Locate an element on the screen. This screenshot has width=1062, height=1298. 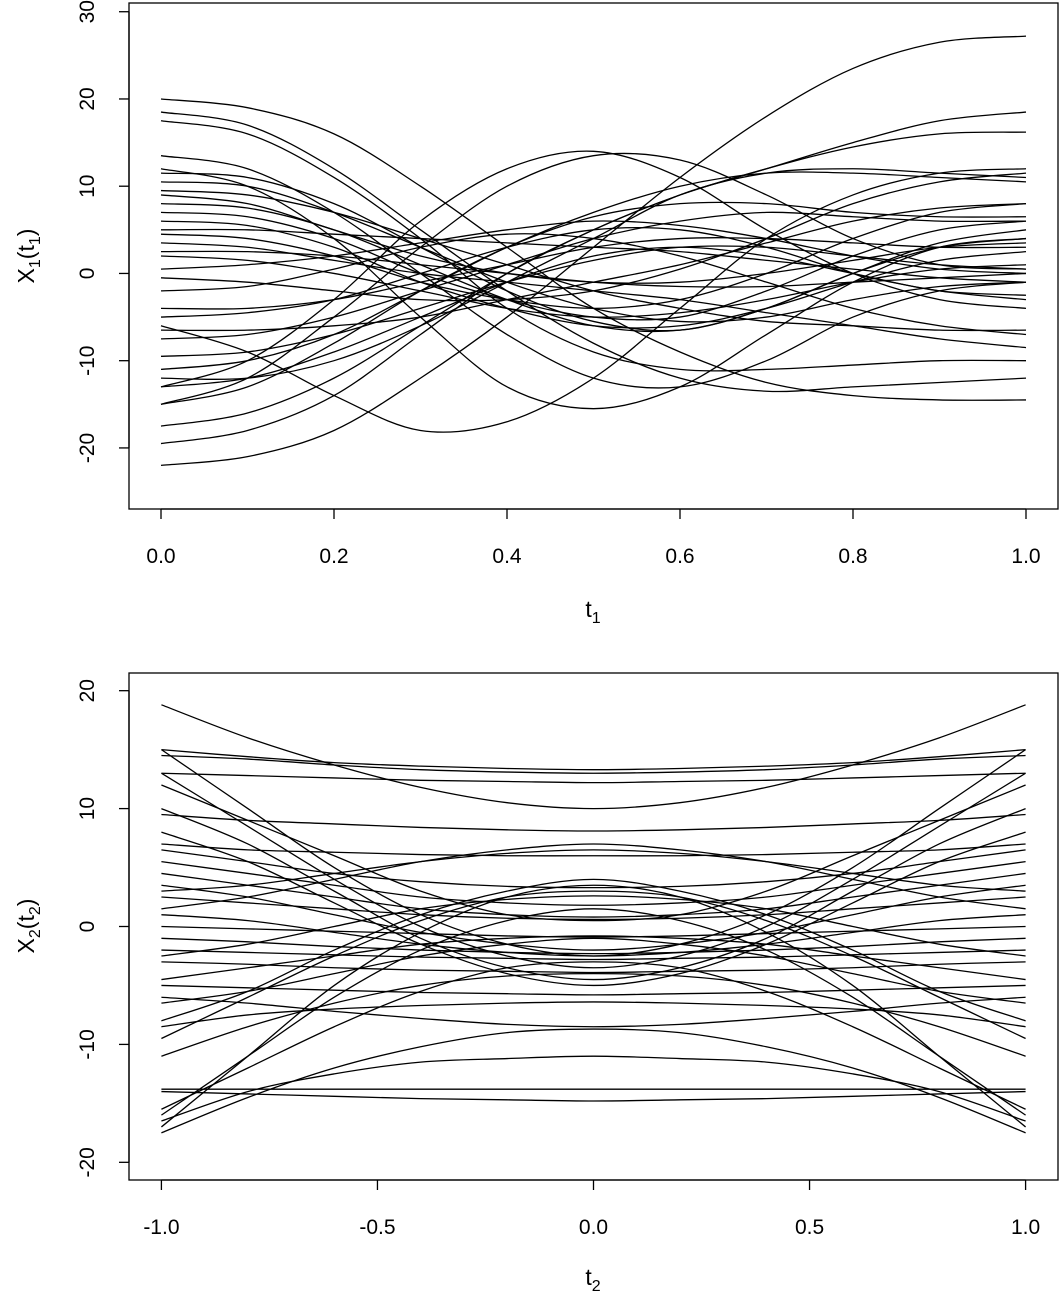
y-axis-title: X1(t1) is located at coordinates (28, 256).